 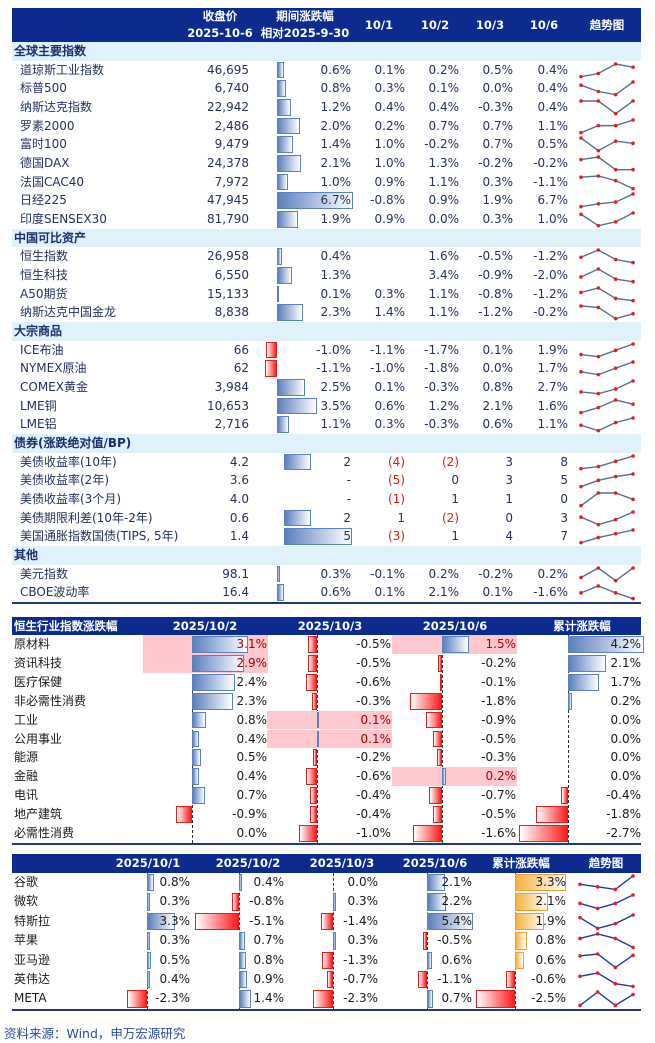 What do you see at coordinates (387, 573) in the screenshot?
I see `daily-change: -0.1%` at bounding box center [387, 573].